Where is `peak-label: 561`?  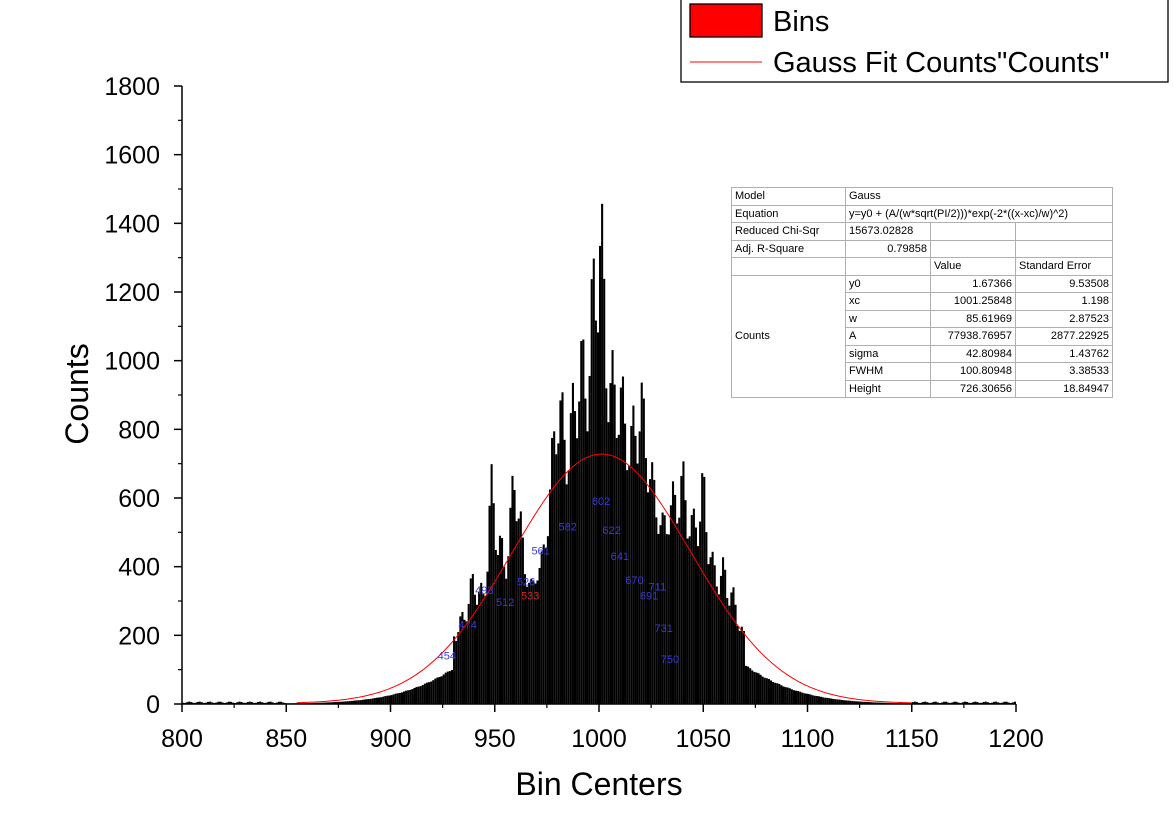 peak-label: 561 is located at coordinates (540, 552).